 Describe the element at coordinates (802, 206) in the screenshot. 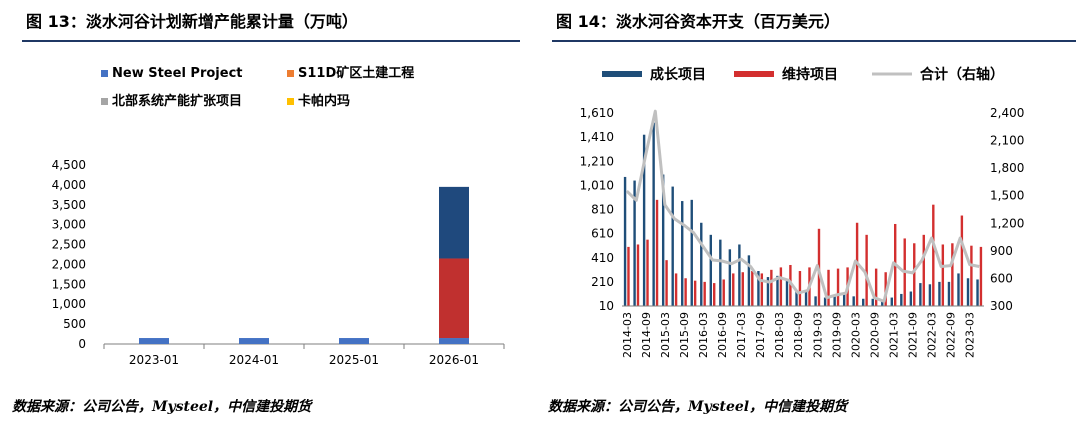

I see `total-capex-line` at that location.